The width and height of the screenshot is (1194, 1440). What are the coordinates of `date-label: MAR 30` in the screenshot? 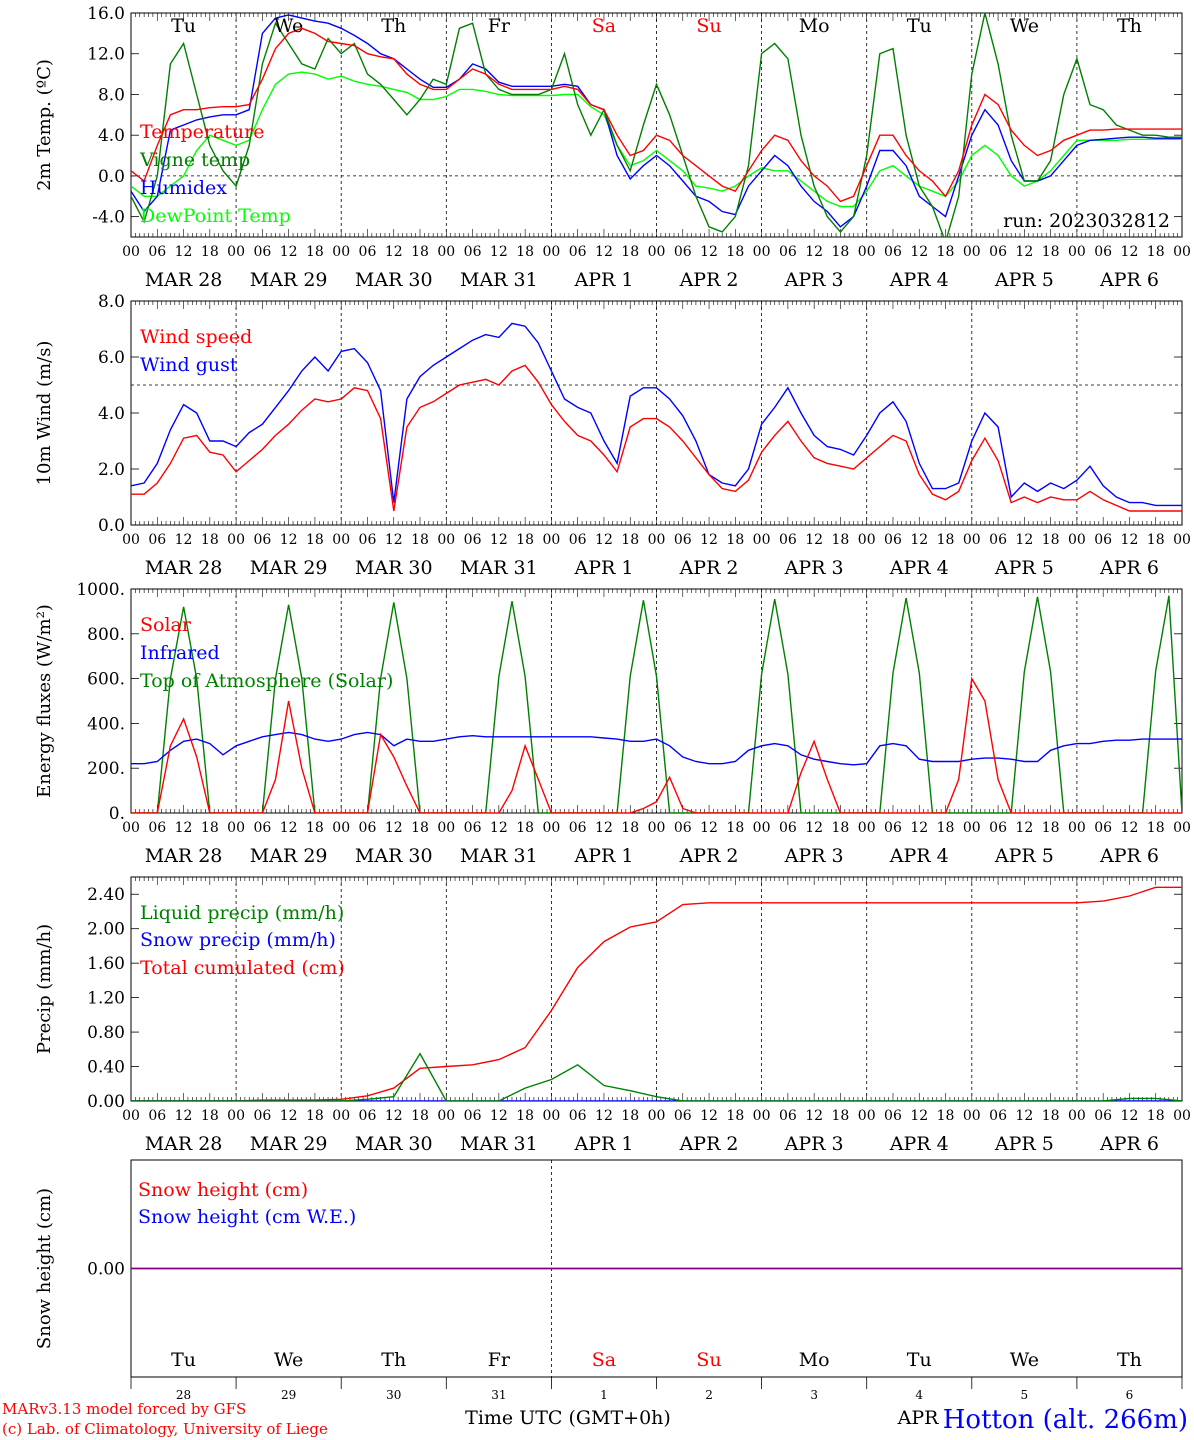 It's located at (394, 856).